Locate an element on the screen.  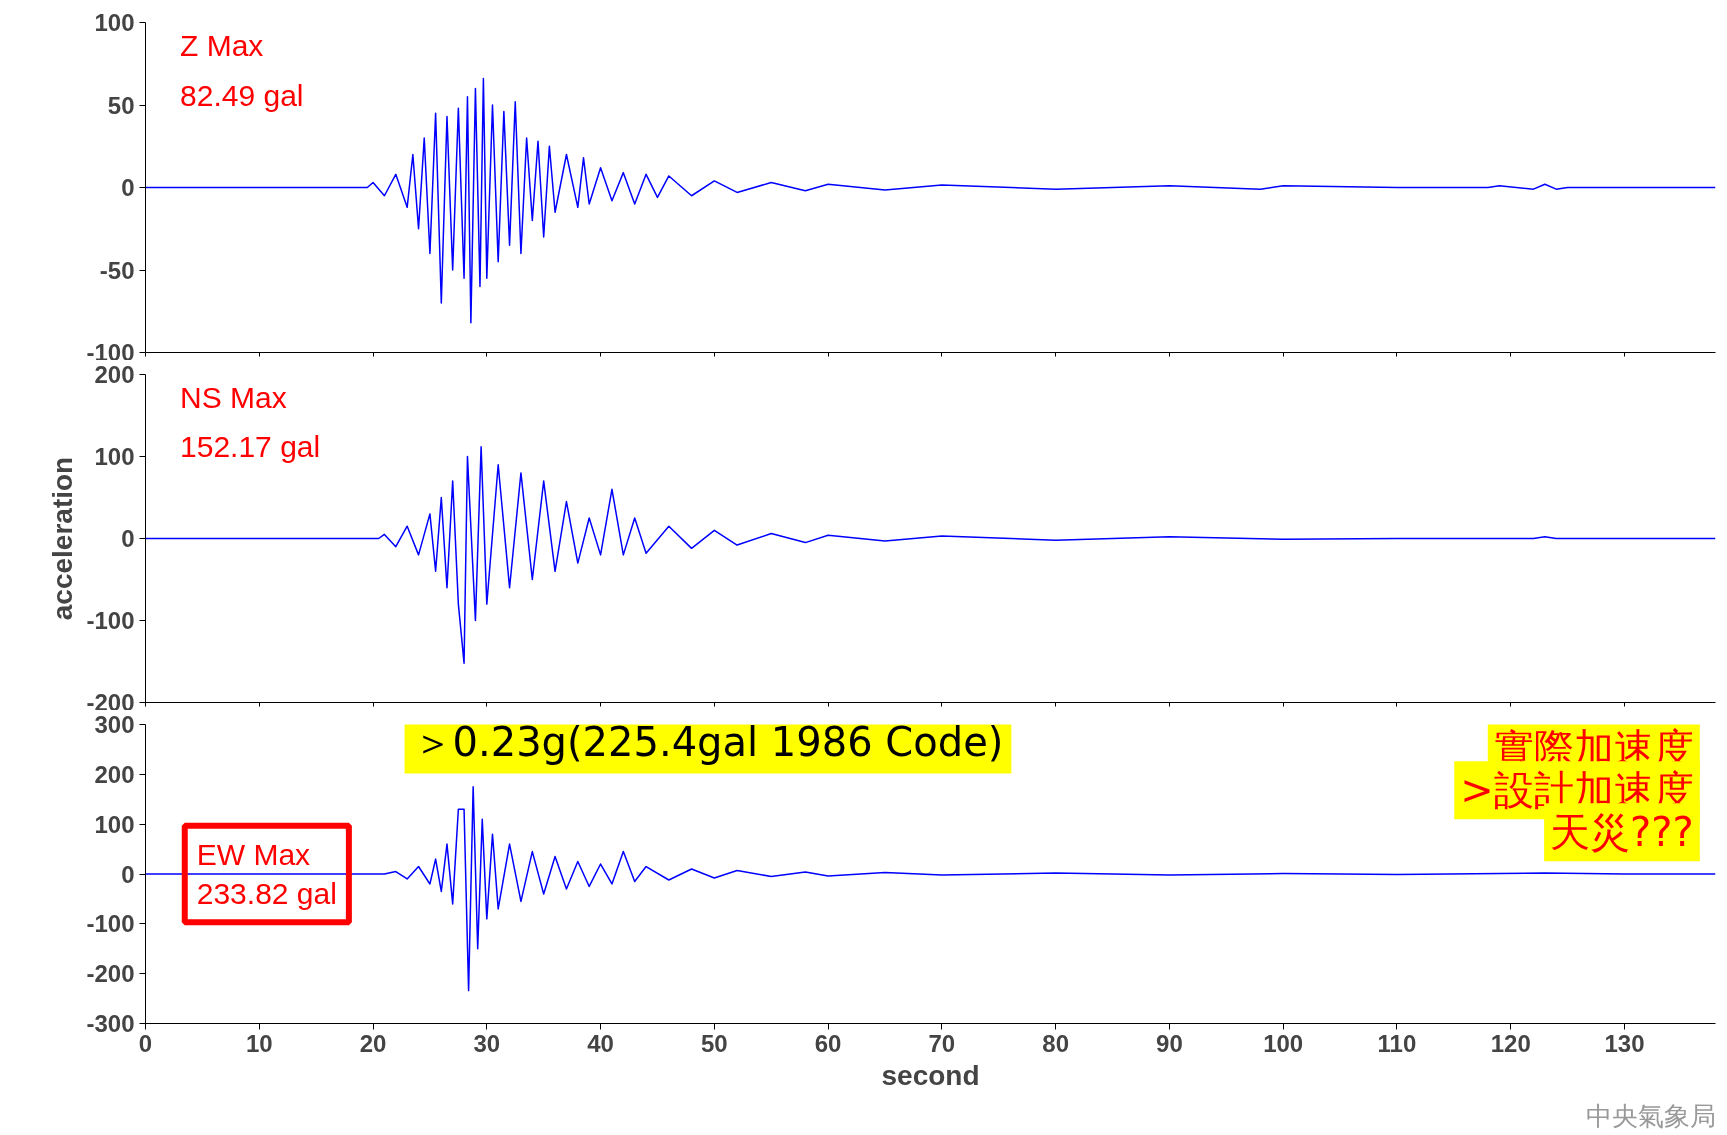
annotation: ＞0.23g(225.4gal 1986 Code) is located at coordinates (708, 742).